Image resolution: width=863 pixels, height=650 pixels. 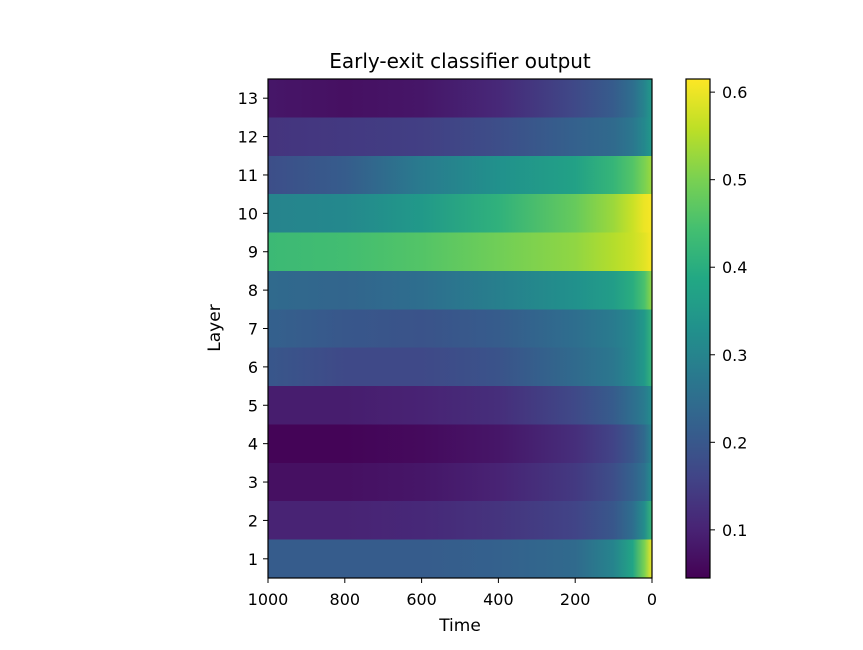 I want to click on y-tick-label: 13, so click(x=248, y=98).